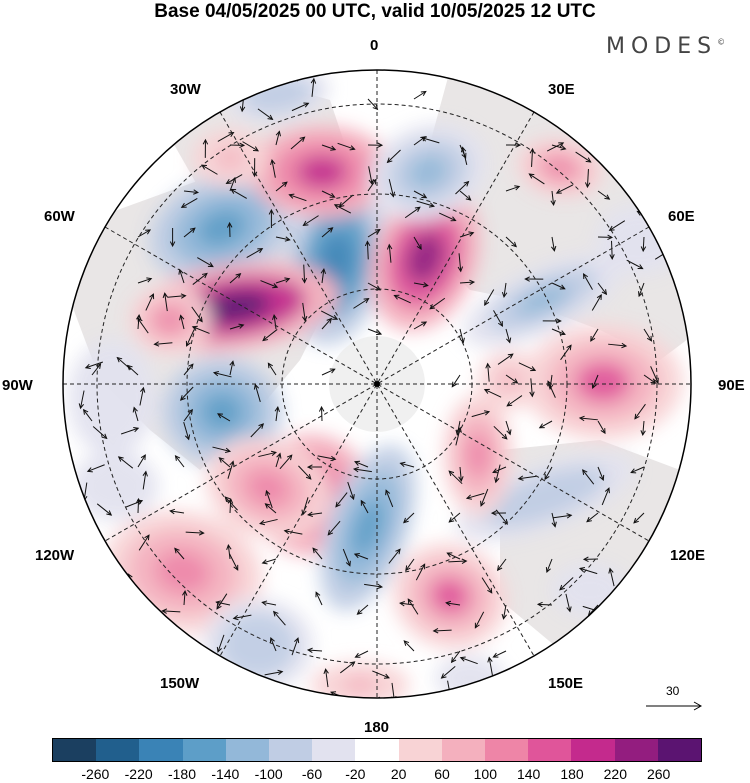  Describe the element at coordinates (721, 42) in the screenshot. I see `brand-mark: ©` at that location.